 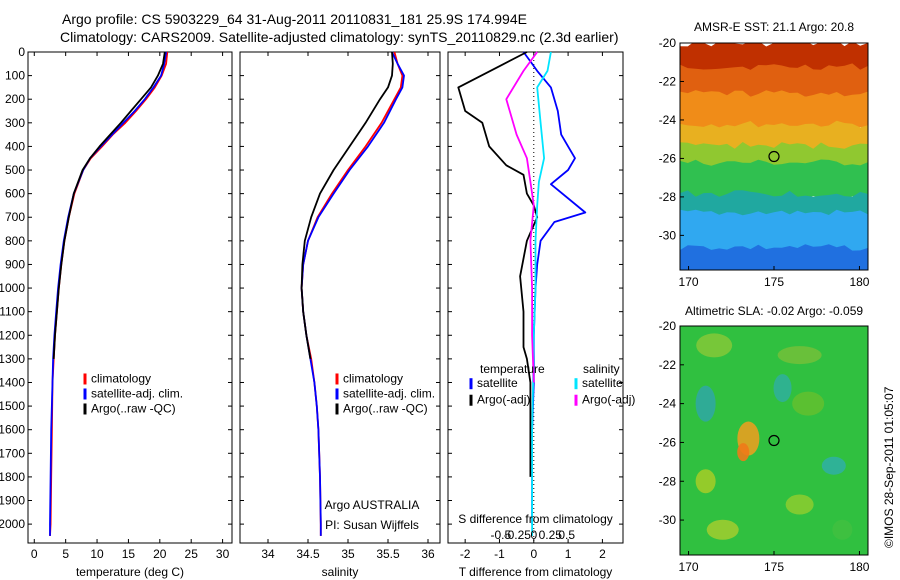 What do you see at coordinates (533, 554) in the screenshot?
I see `difference-xtick-label: 0` at bounding box center [533, 554].